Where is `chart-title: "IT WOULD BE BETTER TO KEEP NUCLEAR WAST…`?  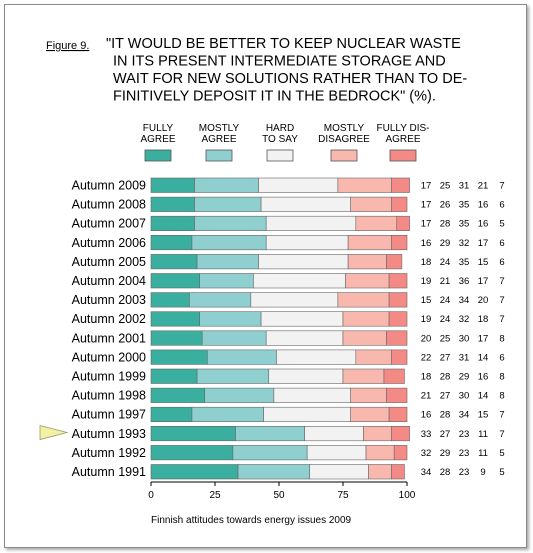 chart-title: "IT WOULD BE BETTER TO KEEP NUCLEAR WAST… is located at coordinates (286, 70).